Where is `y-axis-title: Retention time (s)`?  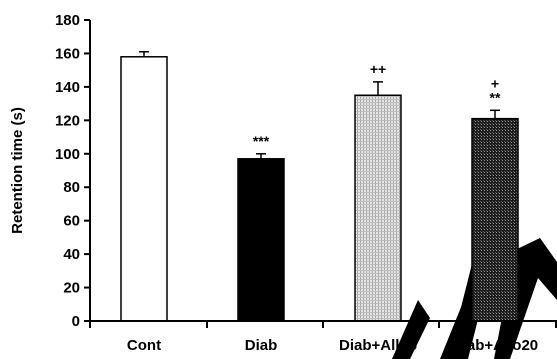 y-axis-title: Retention time (s) is located at coordinates (17, 170).